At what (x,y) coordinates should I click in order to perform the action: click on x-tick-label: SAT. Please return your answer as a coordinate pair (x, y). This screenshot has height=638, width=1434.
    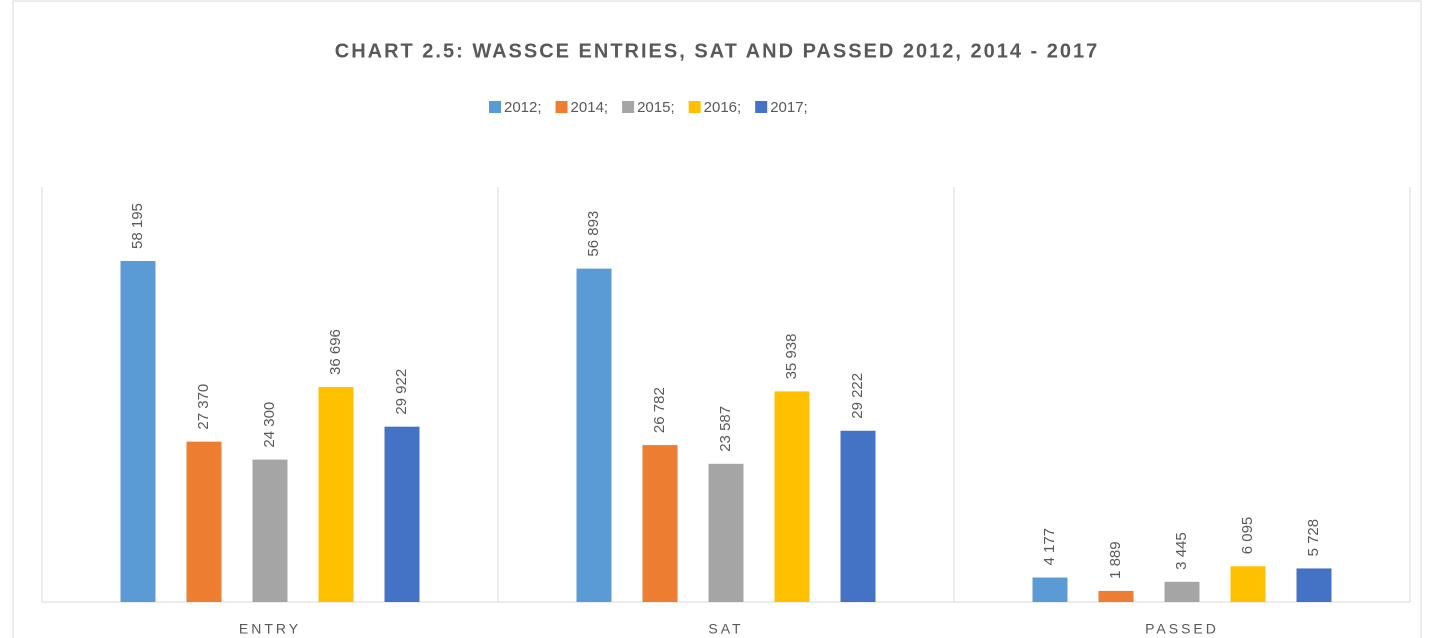
    Looking at the image, I should click on (725, 629).